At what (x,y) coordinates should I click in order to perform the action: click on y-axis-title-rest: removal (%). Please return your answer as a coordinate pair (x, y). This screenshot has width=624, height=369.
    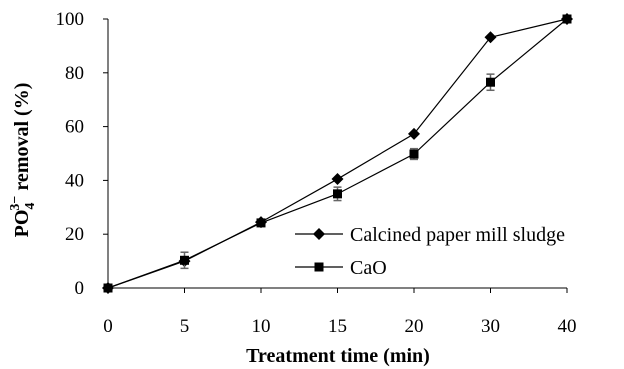
    Looking at the image, I should click on (22, 139).